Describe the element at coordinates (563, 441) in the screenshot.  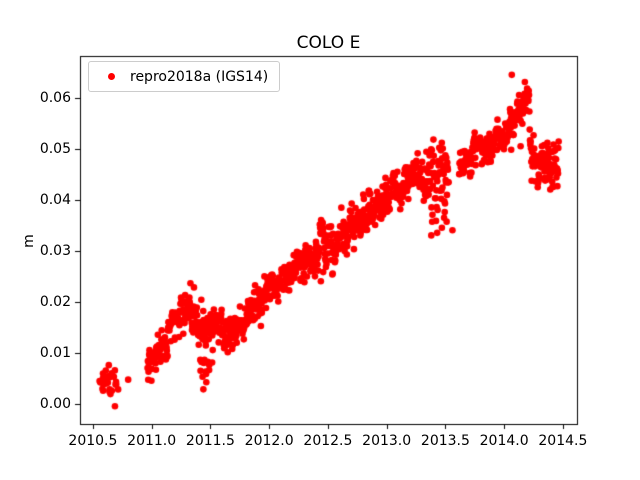
I see `x-tick-label: 2014.5` at that location.